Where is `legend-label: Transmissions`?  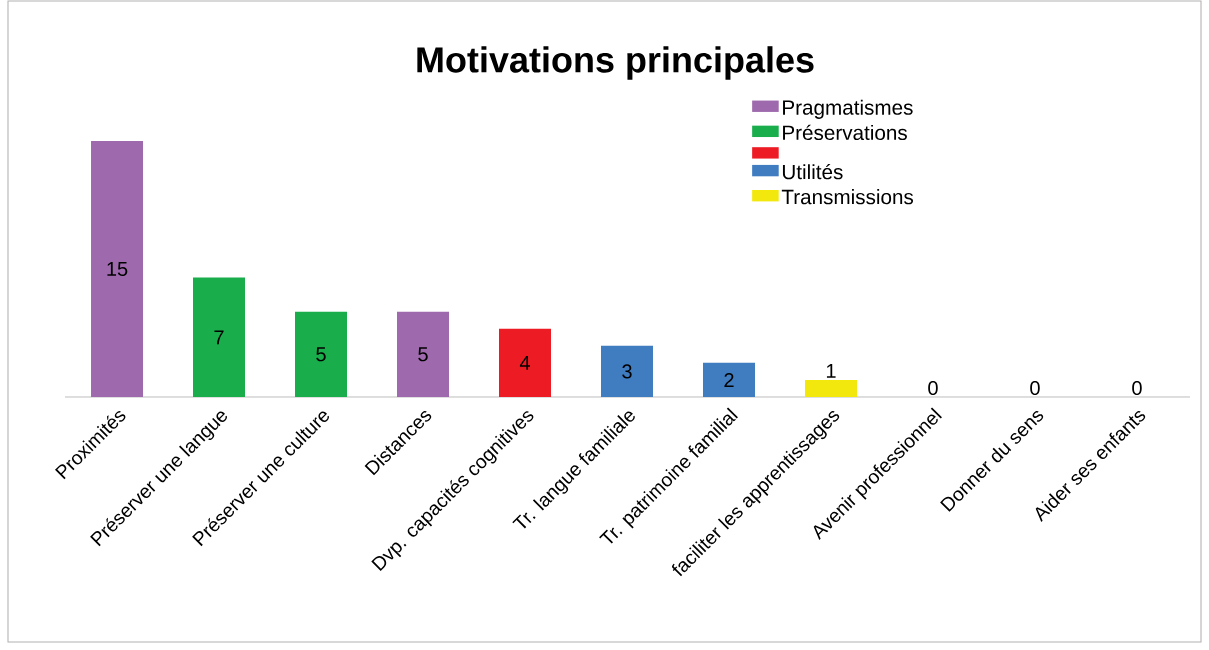
legend-label: Transmissions is located at coordinates (847, 197).